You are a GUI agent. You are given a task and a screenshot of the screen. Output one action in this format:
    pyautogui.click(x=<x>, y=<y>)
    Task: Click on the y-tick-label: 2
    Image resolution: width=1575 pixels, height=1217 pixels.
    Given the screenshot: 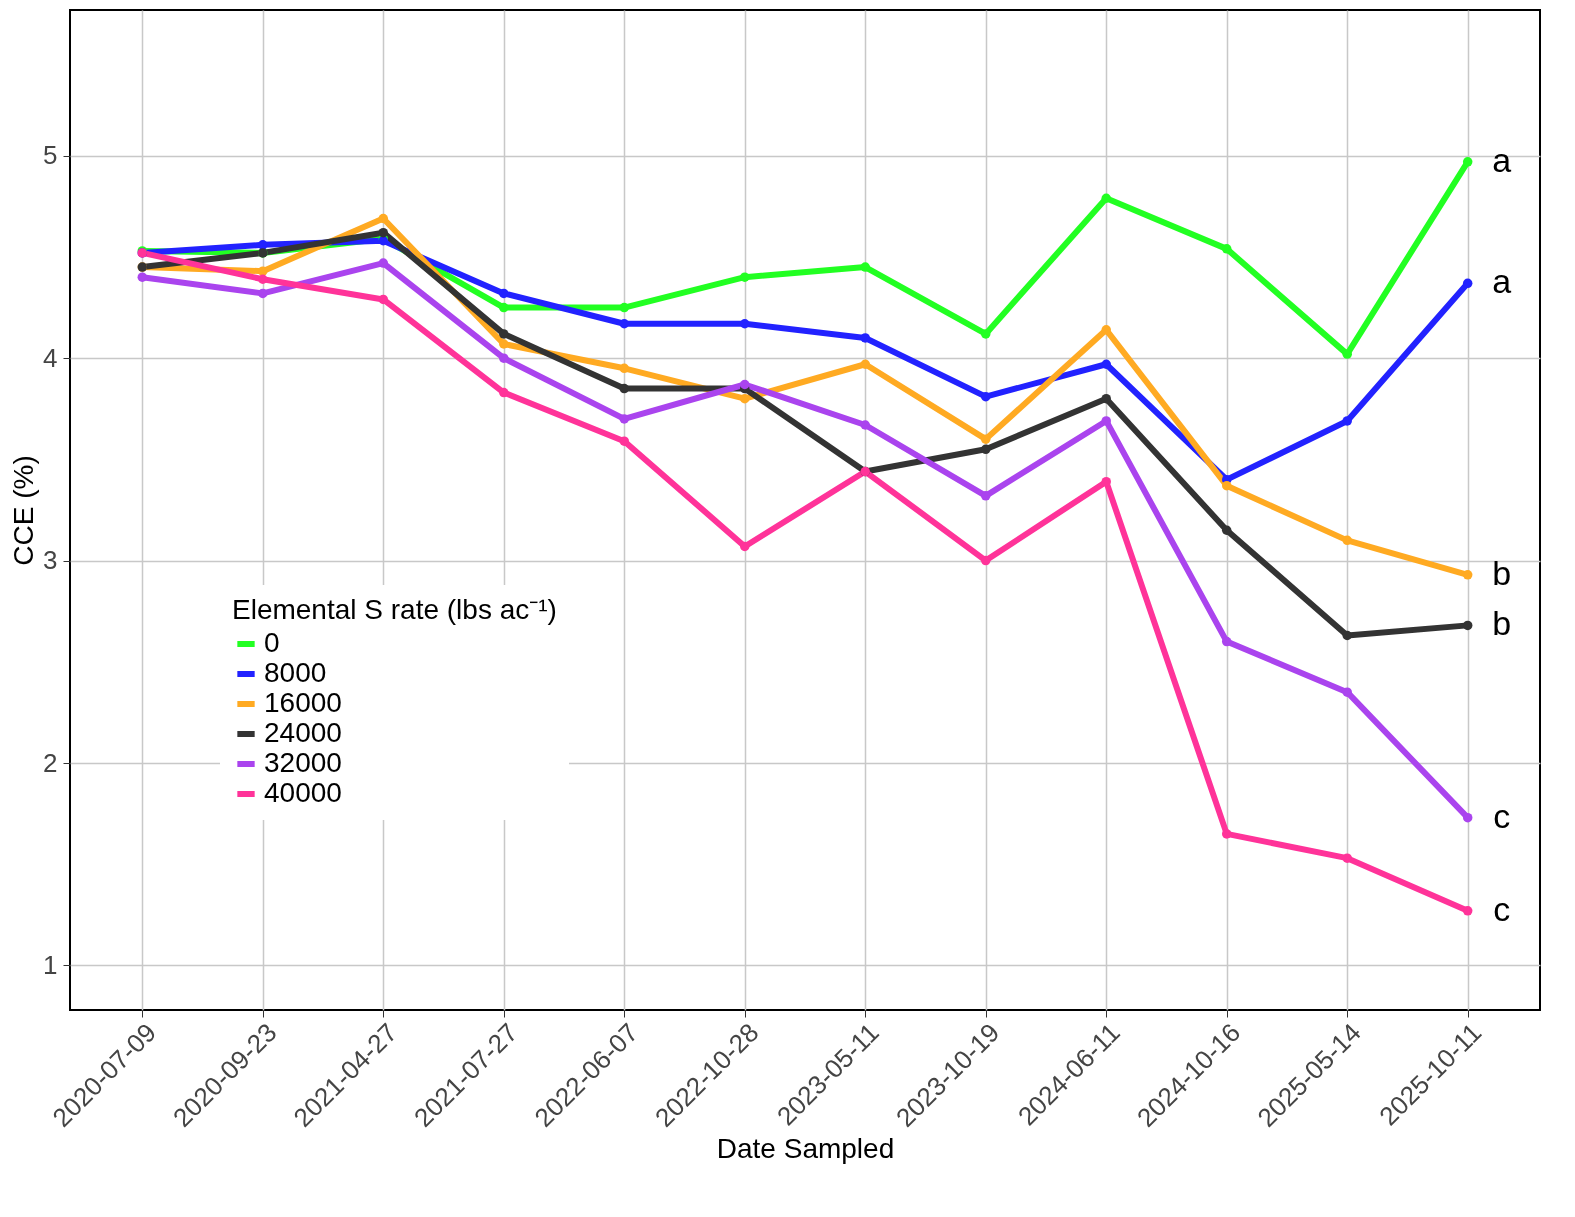 What is the action you would take?
    pyautogui.click(x=50, y=762)
    